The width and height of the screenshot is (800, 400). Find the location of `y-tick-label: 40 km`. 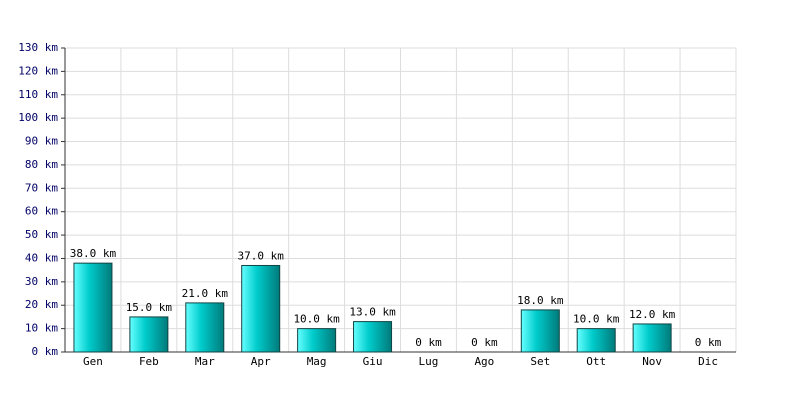

y-tick-label: 40 km is located at coordinates (41, 257).